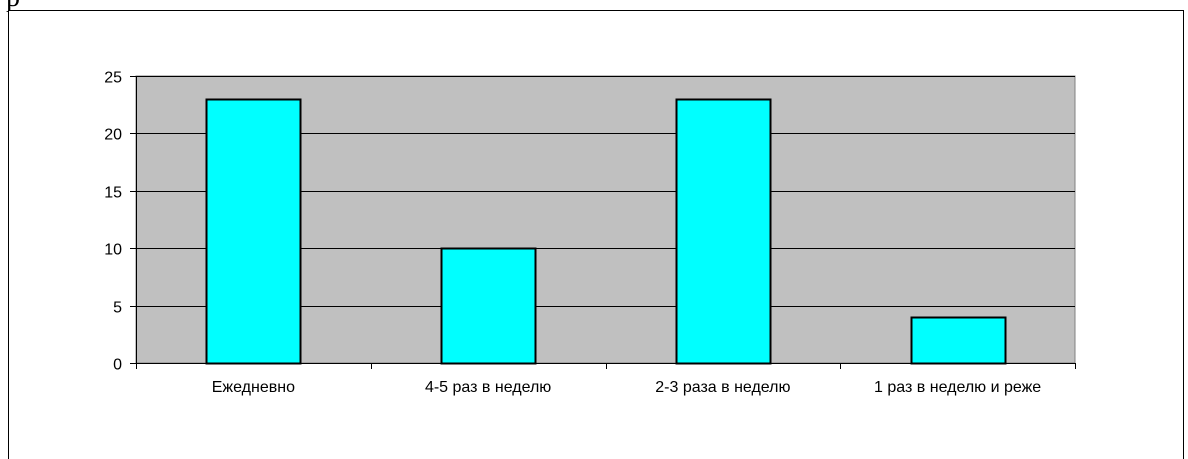 This screenshot has height=459, width=1188. I want to click on header-partial-text: р, so click(13, 6).